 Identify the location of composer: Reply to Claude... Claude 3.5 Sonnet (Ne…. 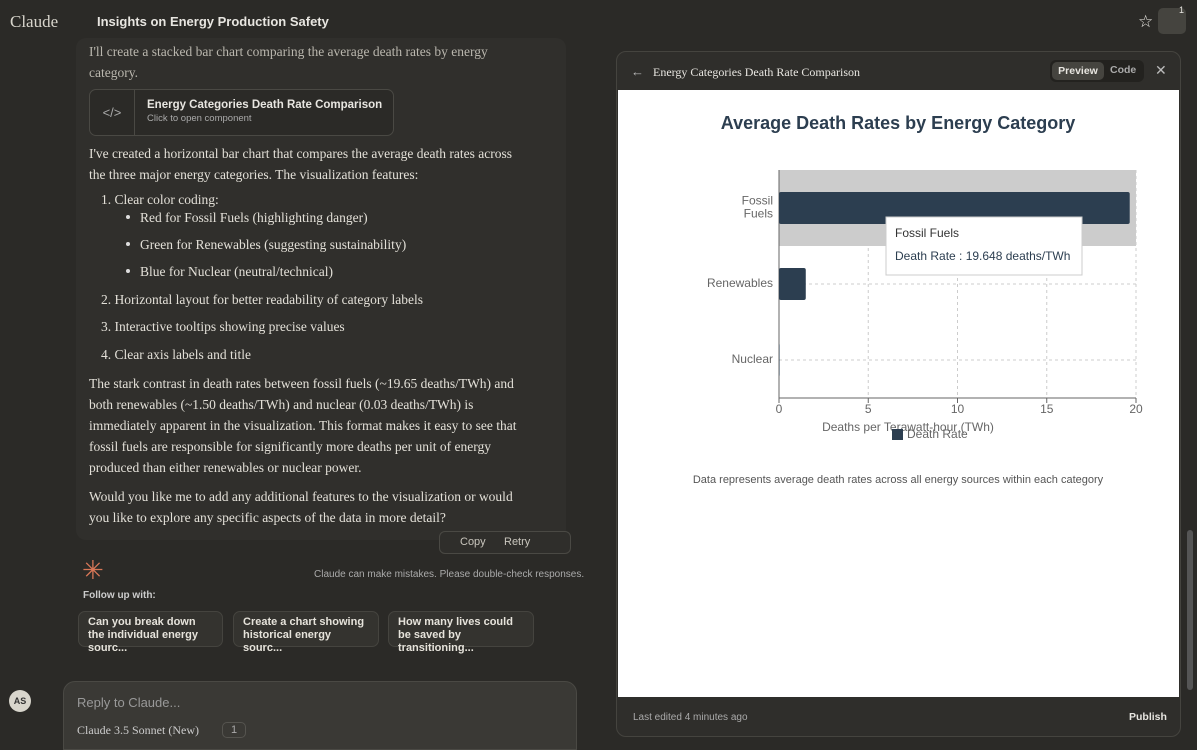
(320, 715).